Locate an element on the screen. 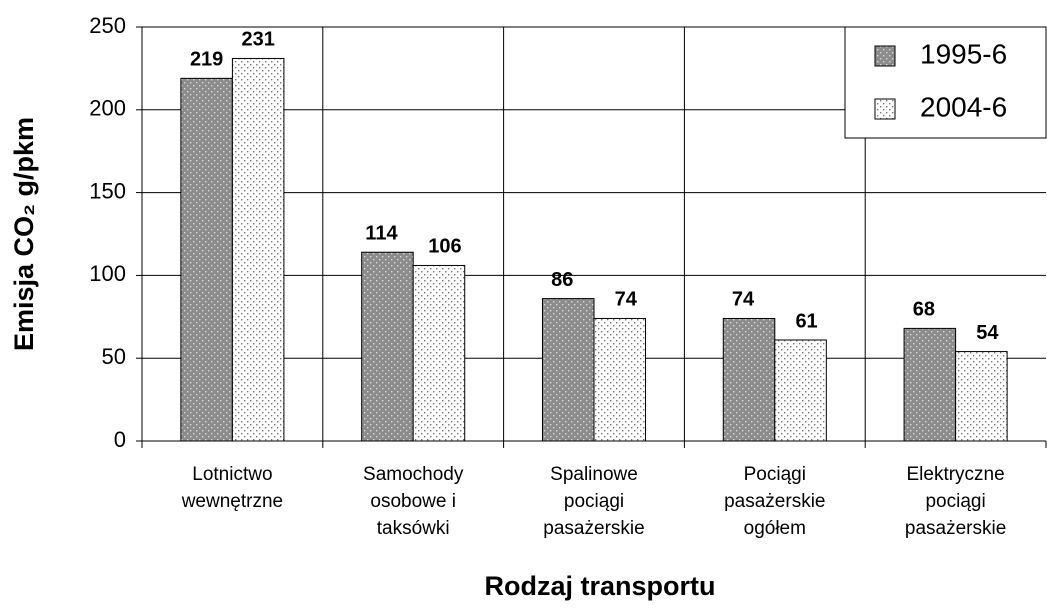 This screenshot has height=608, width=1047. y-tick-label: 100 is located at coordinates (107, 273).